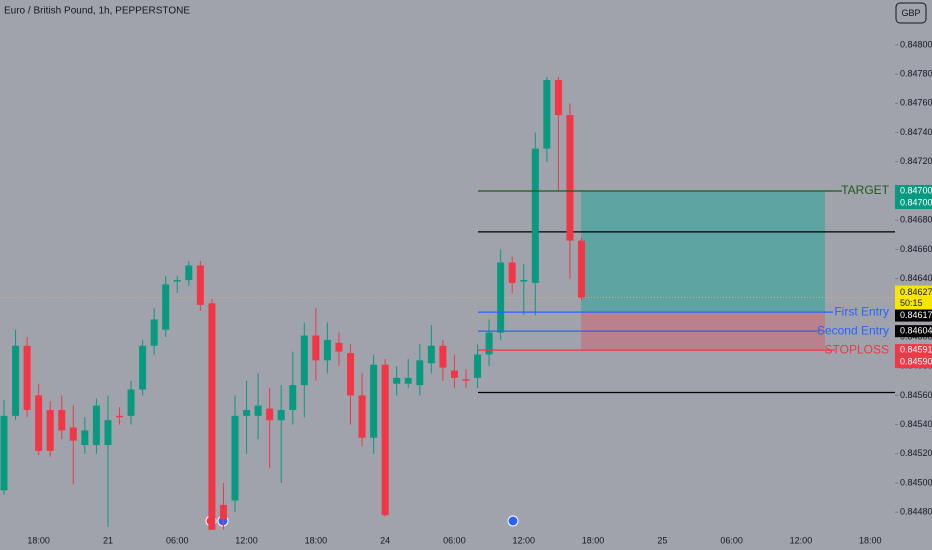  Describe the element at coordinates (916, 220) in the screenshot. I see `y-tick-label: 0.84680` at that location.